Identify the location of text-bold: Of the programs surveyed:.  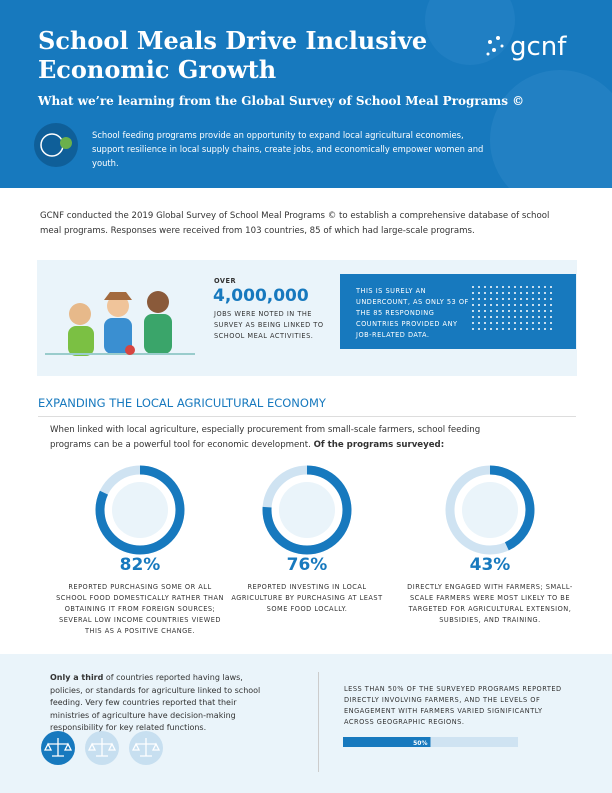
(379, 445).